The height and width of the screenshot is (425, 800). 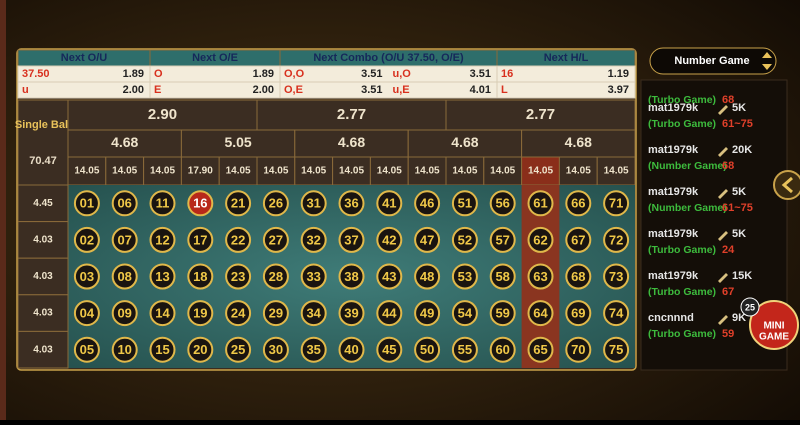 I want to click on ball-number: 27, so click(x=276, y=239).